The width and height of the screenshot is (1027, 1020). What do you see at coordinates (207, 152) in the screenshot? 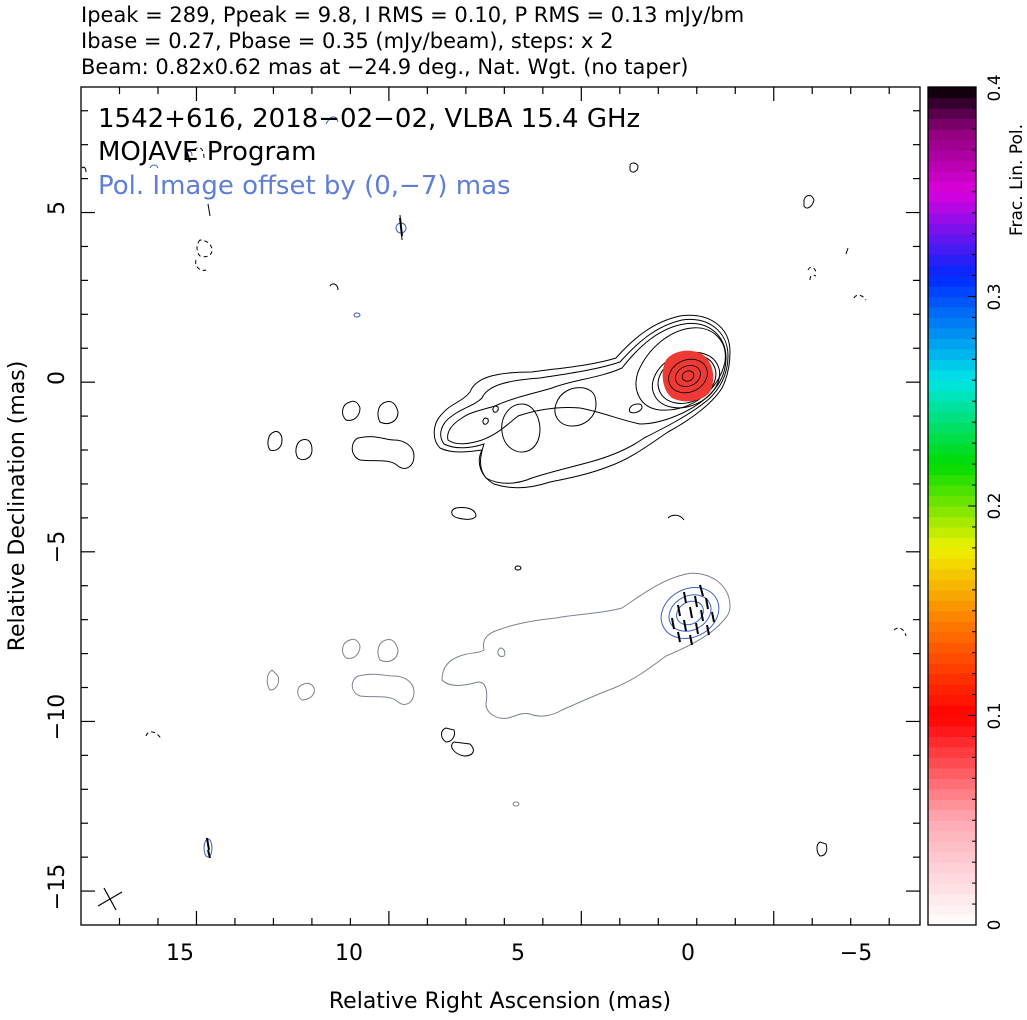
I see `program-annotation: MOJAVE Program` at bounding box center [207, 152].